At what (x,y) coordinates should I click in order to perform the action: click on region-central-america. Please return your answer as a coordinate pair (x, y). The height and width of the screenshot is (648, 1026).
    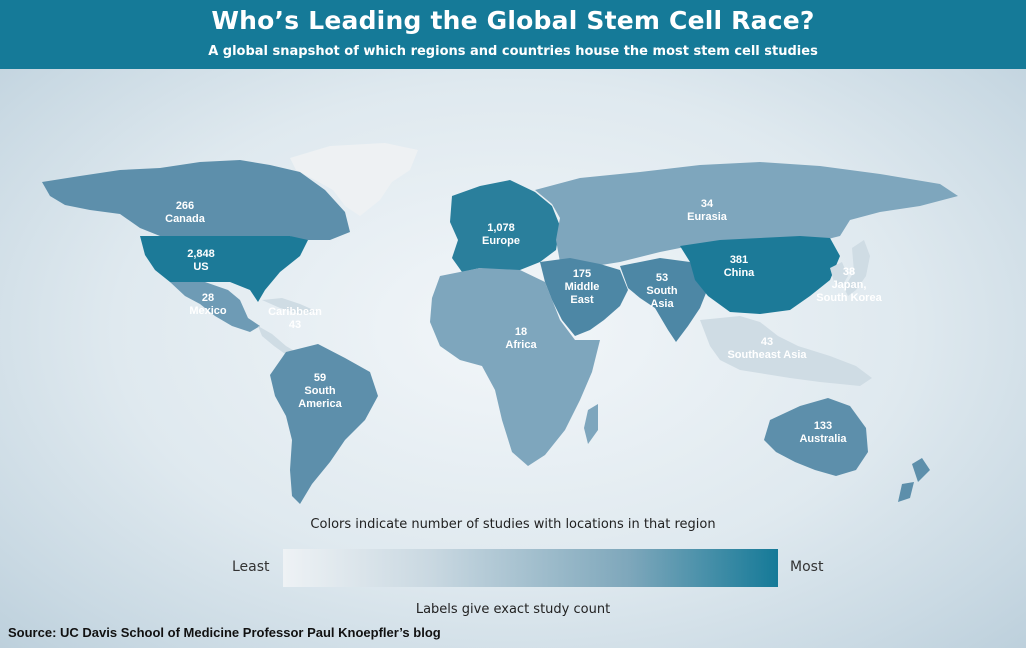
    Looking at the image, I should click on (277, 341).